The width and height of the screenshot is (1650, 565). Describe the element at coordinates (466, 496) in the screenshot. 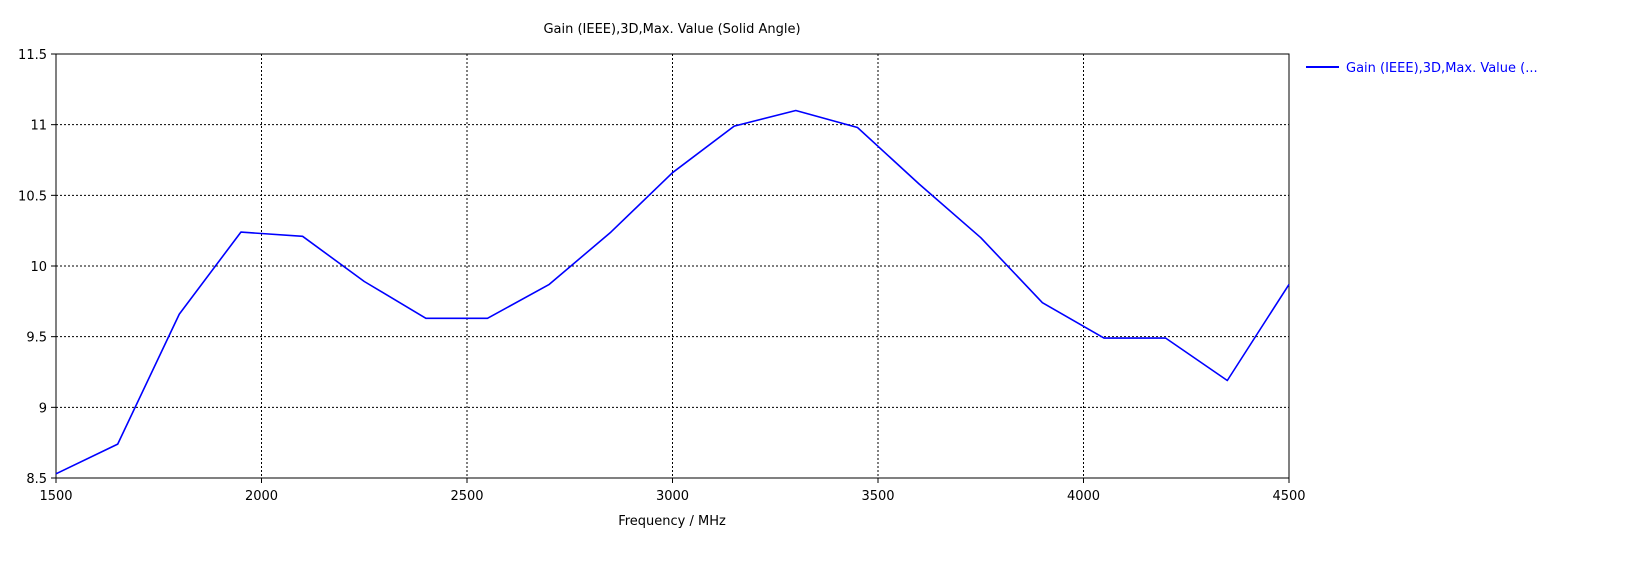

I see `x-tick-label: 2500` at that location.